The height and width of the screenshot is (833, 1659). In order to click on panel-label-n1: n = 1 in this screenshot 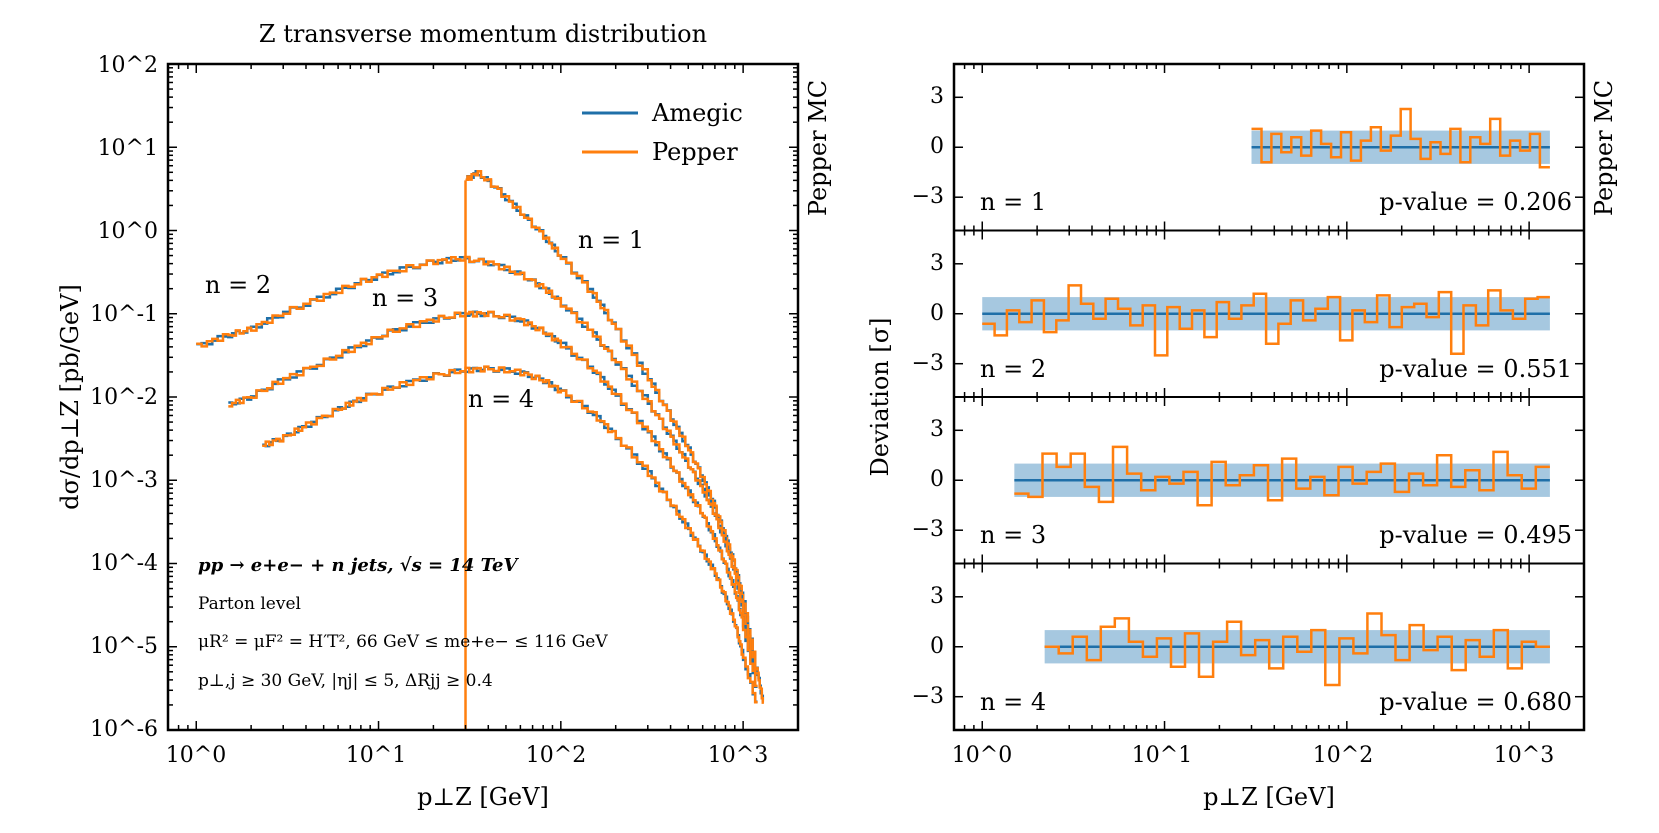, I will do `click(1013, 202)`.